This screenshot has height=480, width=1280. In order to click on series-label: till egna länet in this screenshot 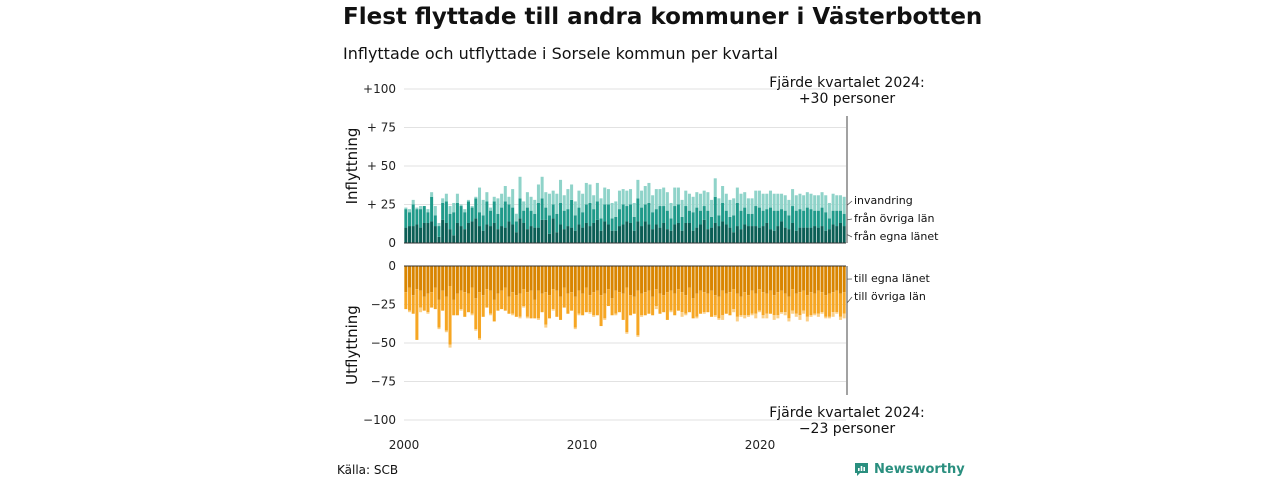, I will do `click(892, 278)`.